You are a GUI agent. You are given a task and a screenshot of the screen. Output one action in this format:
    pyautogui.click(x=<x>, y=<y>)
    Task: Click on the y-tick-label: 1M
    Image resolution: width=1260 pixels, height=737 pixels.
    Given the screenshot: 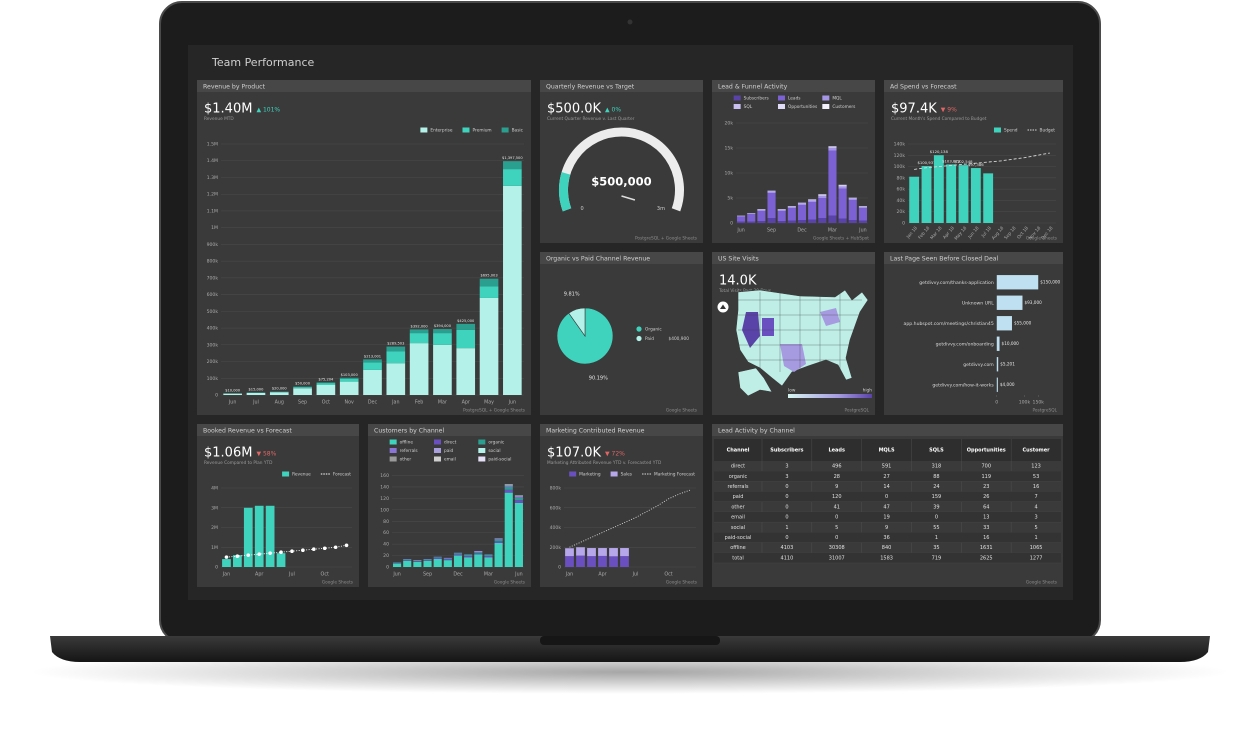 What is the action you would take?
    pyautogui.click(x=214, y=228)
    